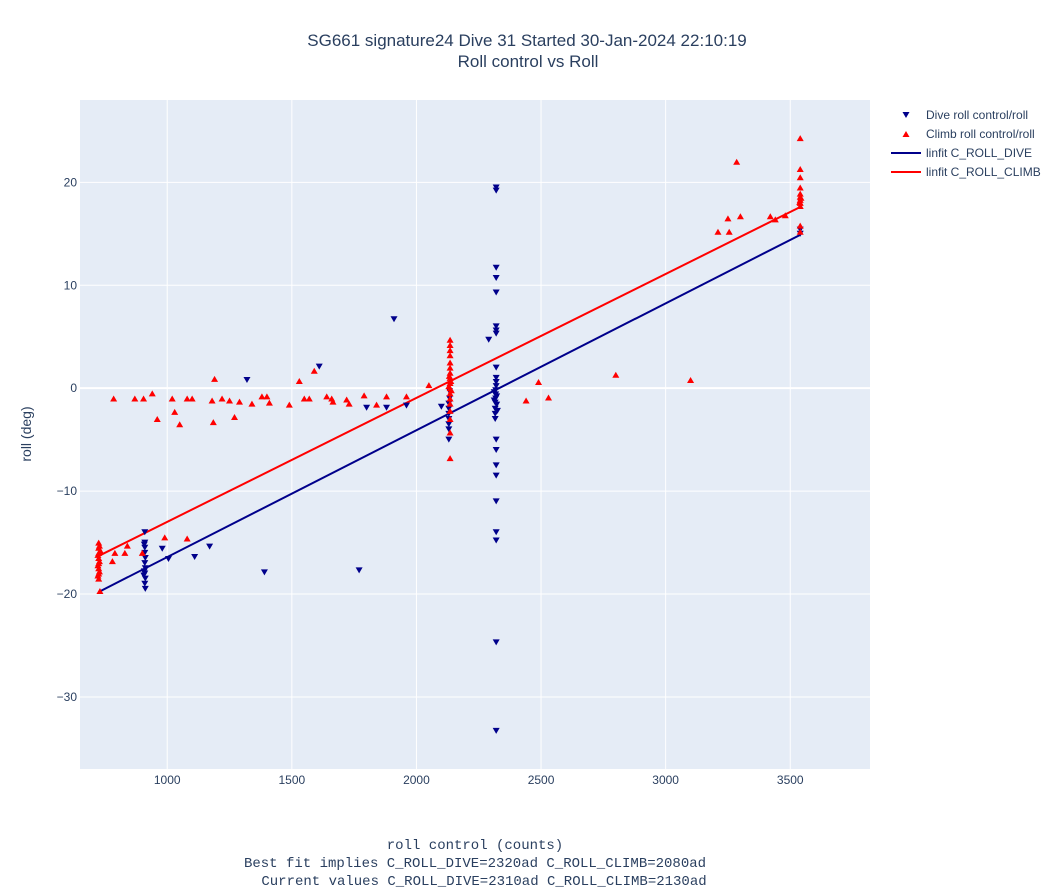  Describe the element at coordinates (983, 172) in the screenshot. I see `legend-label: linfit C_ROLL_CLIMB` at that location.